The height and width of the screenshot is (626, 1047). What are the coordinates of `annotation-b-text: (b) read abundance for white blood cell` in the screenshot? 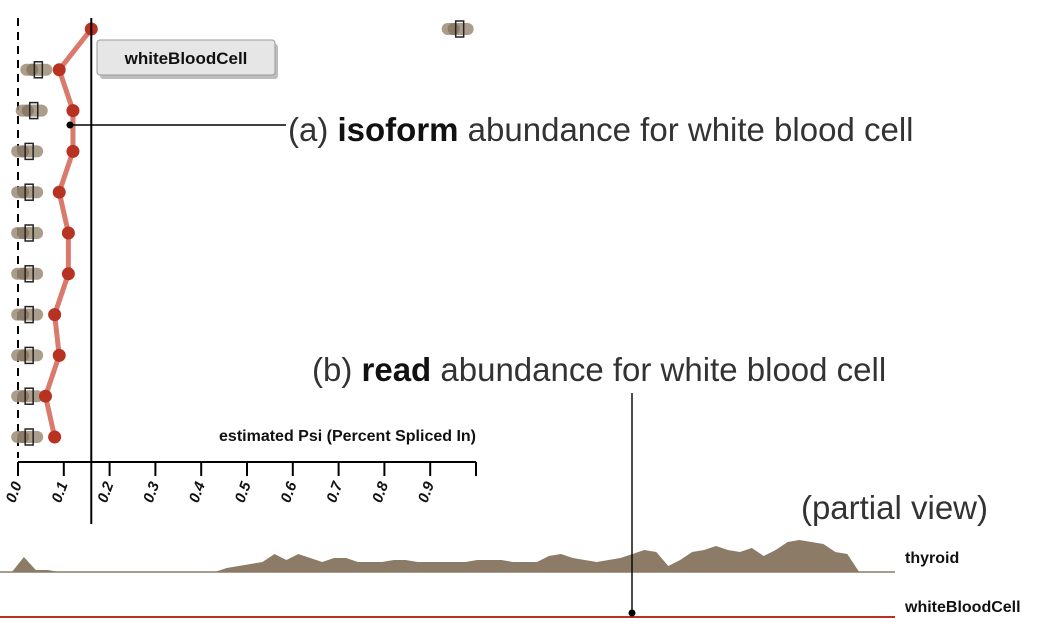 It's located at (599, 369).